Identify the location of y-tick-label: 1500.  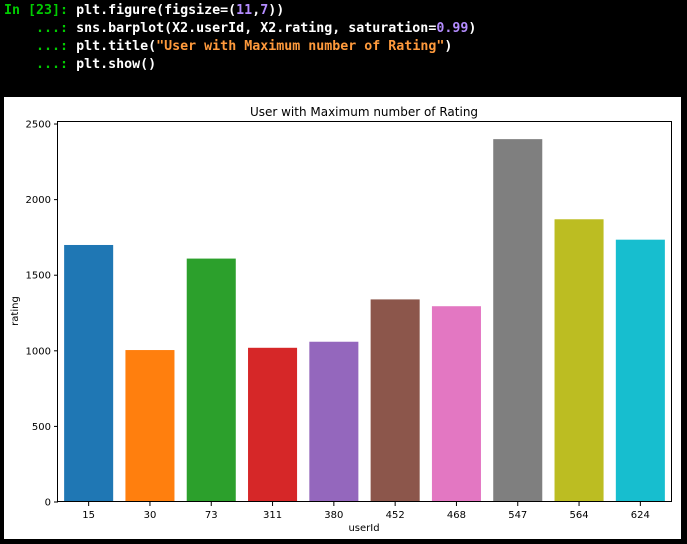
(38, 276).